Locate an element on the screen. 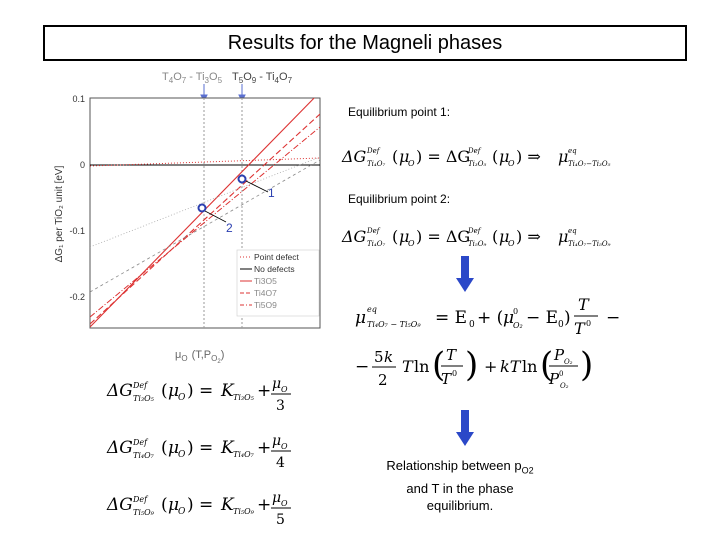 The image size is (720, 540). top-label-2: T5O9 - Ti4O7 is located at coordinates (262, 78).